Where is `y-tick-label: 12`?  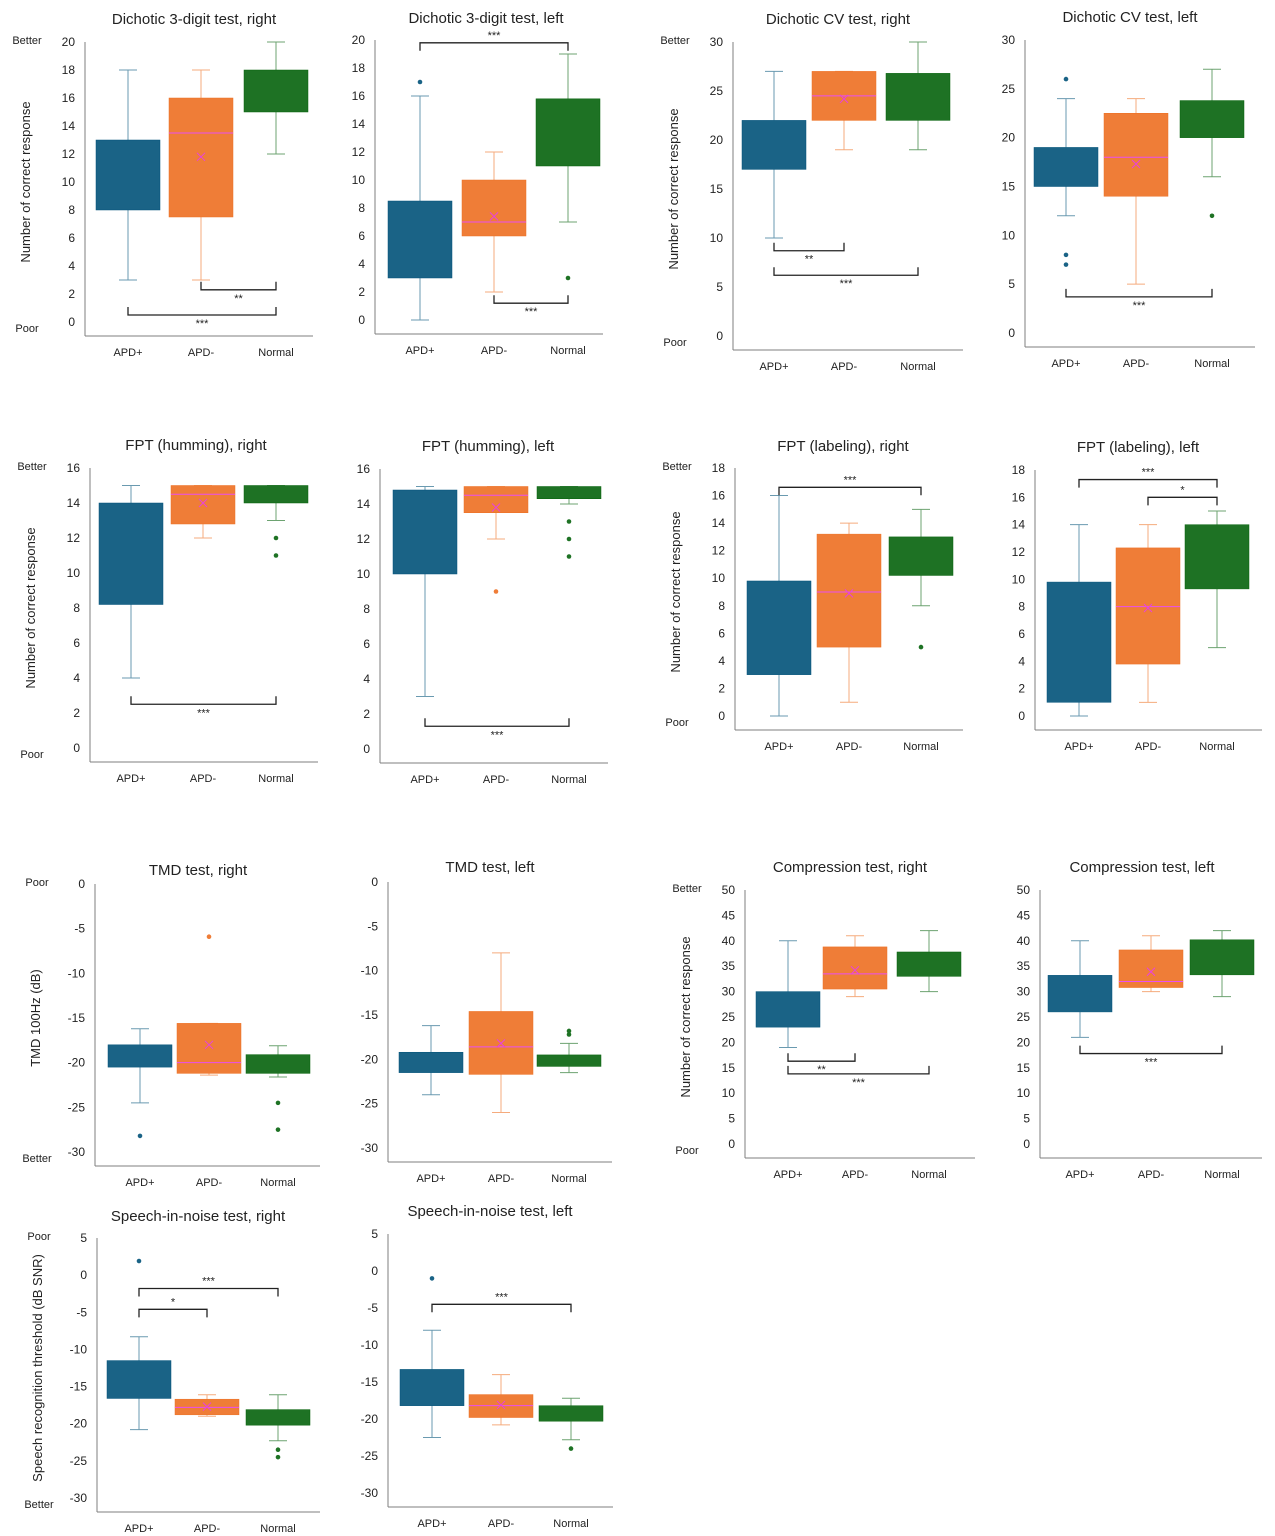 y-tick-label: 12 is located at coordinates (1019, 552).